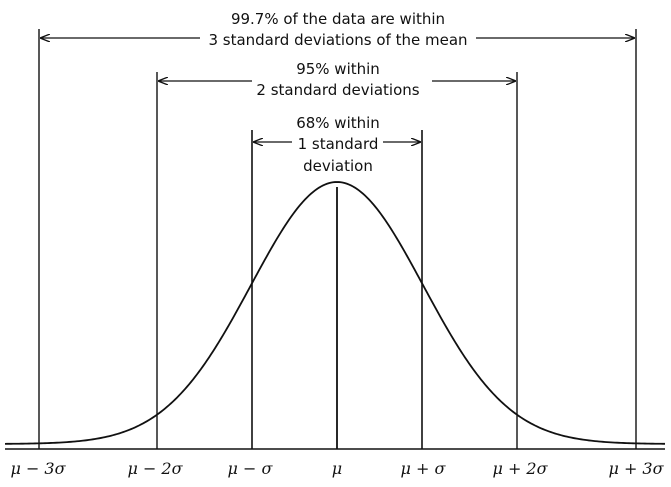 The width and height of the screenshot is (671, 487). I want to click on tick-label-mu-plus-3sigma: μ + 3σ, so click(636, 468).